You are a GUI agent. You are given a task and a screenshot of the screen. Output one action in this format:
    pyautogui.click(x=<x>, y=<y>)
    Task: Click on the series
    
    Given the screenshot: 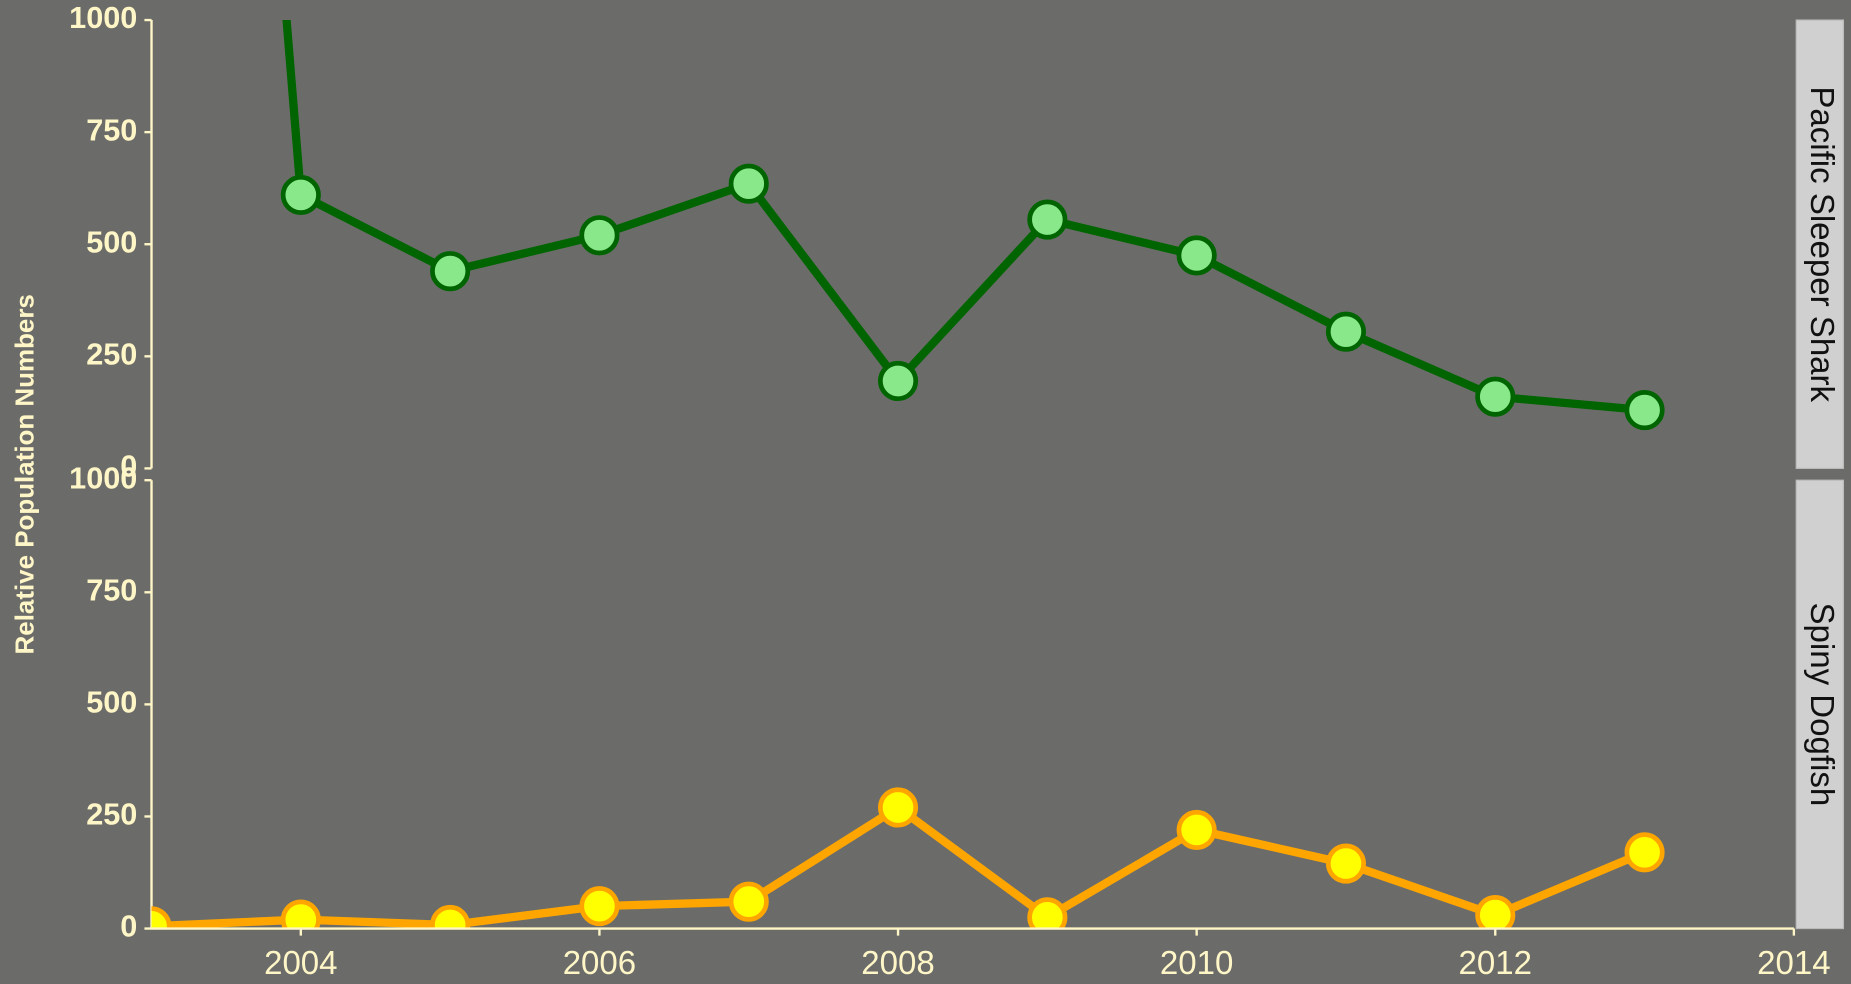 What is the action you would take?
    pyautogui.click(x=908, y=858)
    